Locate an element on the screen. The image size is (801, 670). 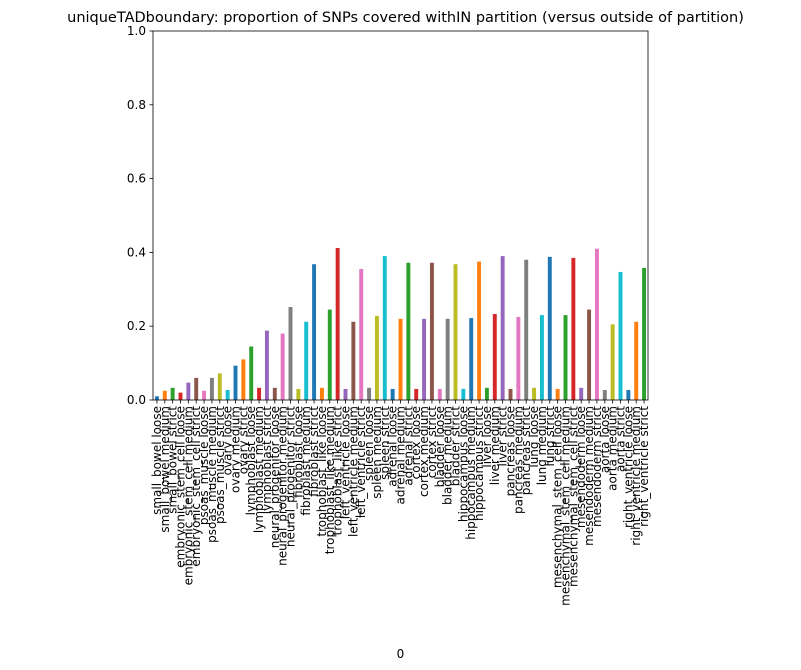
x-tick-label: liver strict is located at coordinates (503, 436).